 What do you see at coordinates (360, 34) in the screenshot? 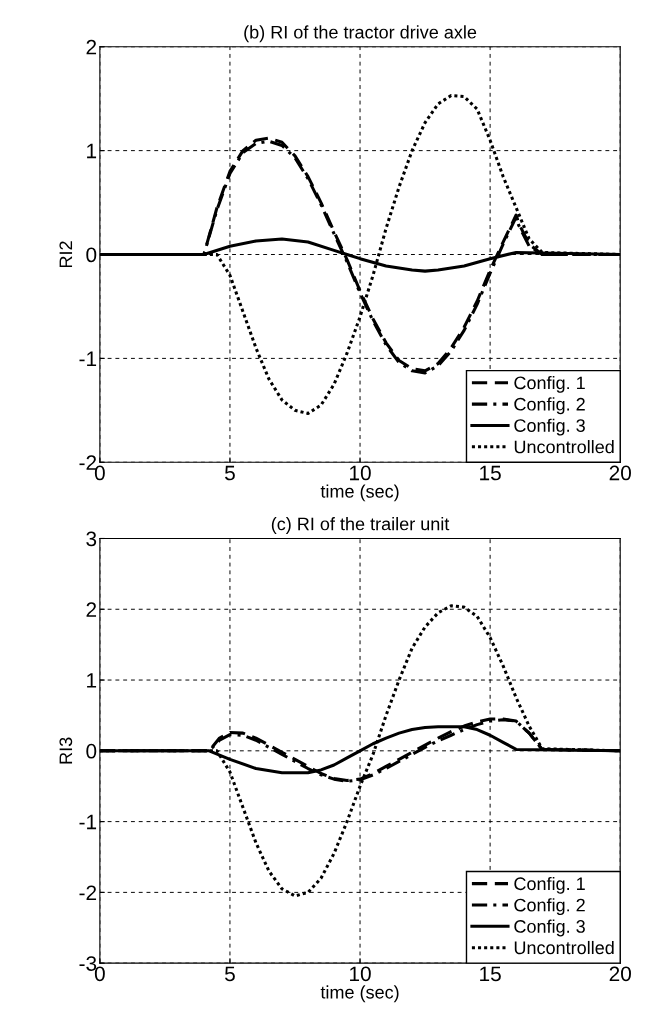
I see `chart-title: (b) RI of the tractor drive axle` at bounding box center [360, 34].